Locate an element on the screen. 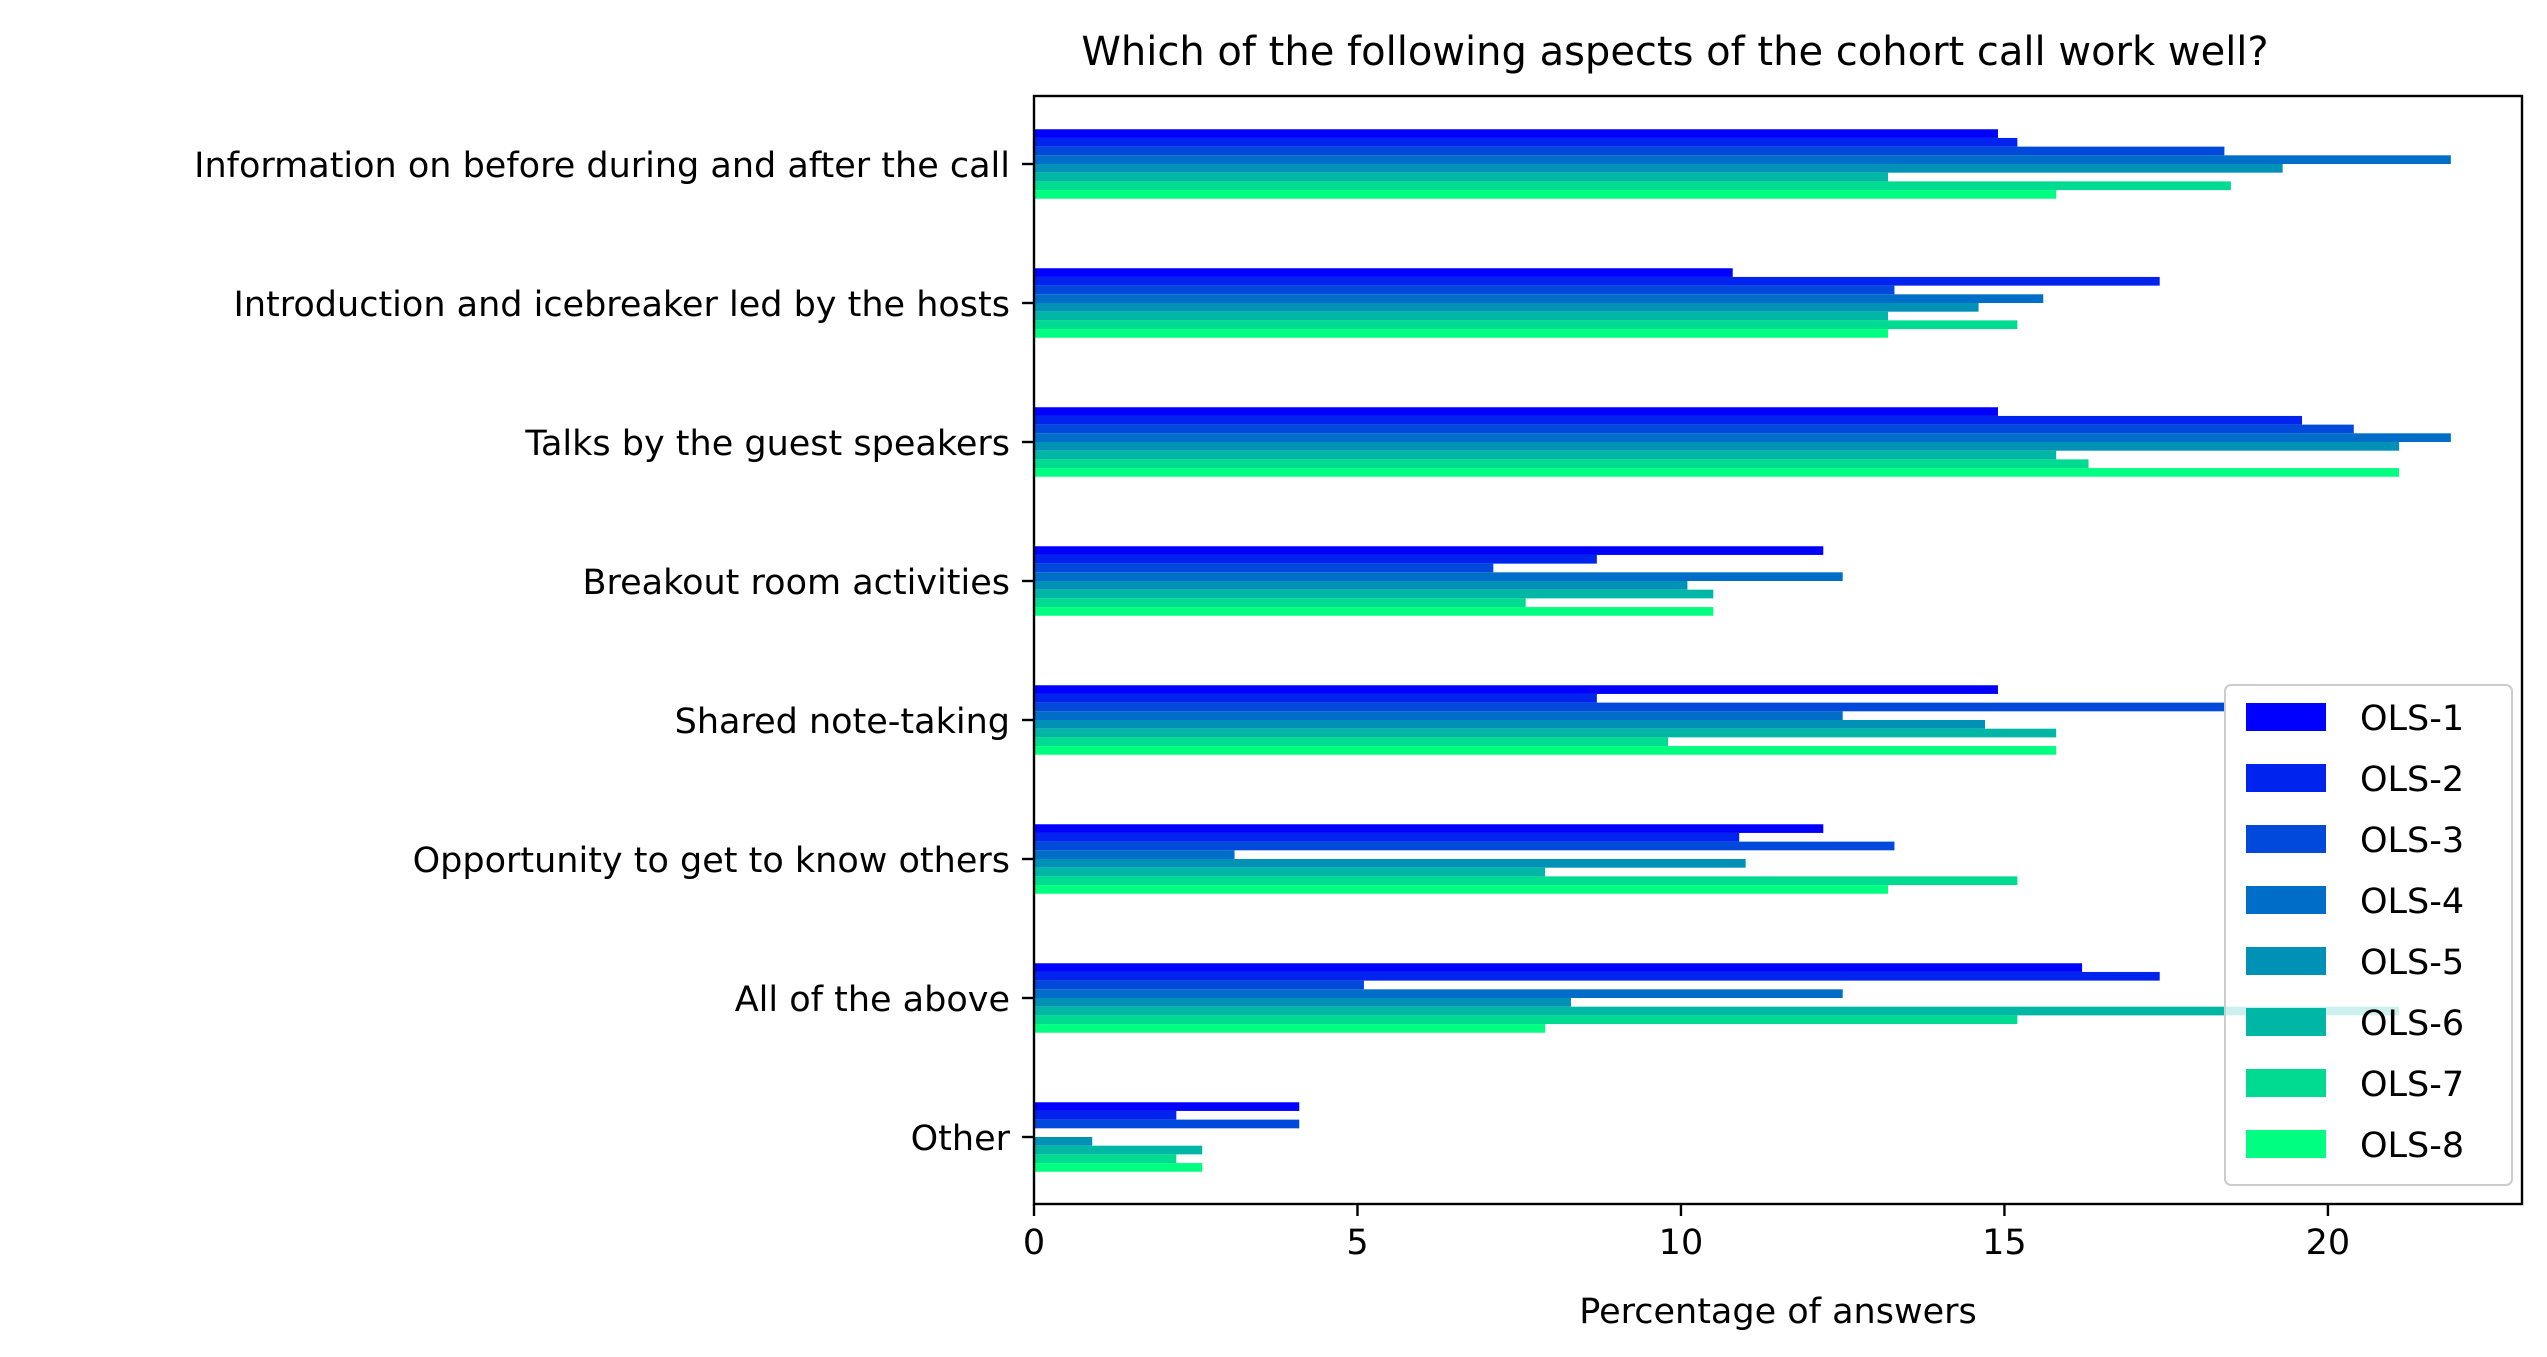 The width and height of the screenshot is (2547, 1357). legend-box is located at coordinates (2368, 935).